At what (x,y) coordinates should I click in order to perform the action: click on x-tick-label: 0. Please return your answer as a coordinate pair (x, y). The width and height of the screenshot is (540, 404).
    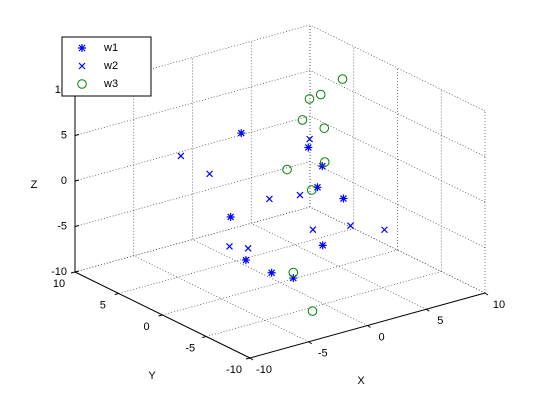
    Looking at the image, I should click on (381, 337).